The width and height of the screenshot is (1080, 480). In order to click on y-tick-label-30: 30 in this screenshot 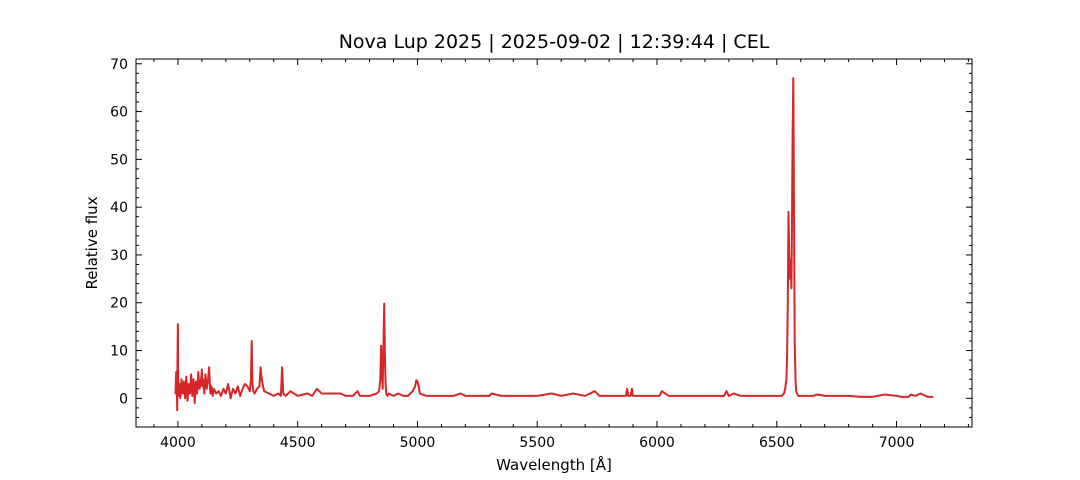, I will do `click(119, 256)`.